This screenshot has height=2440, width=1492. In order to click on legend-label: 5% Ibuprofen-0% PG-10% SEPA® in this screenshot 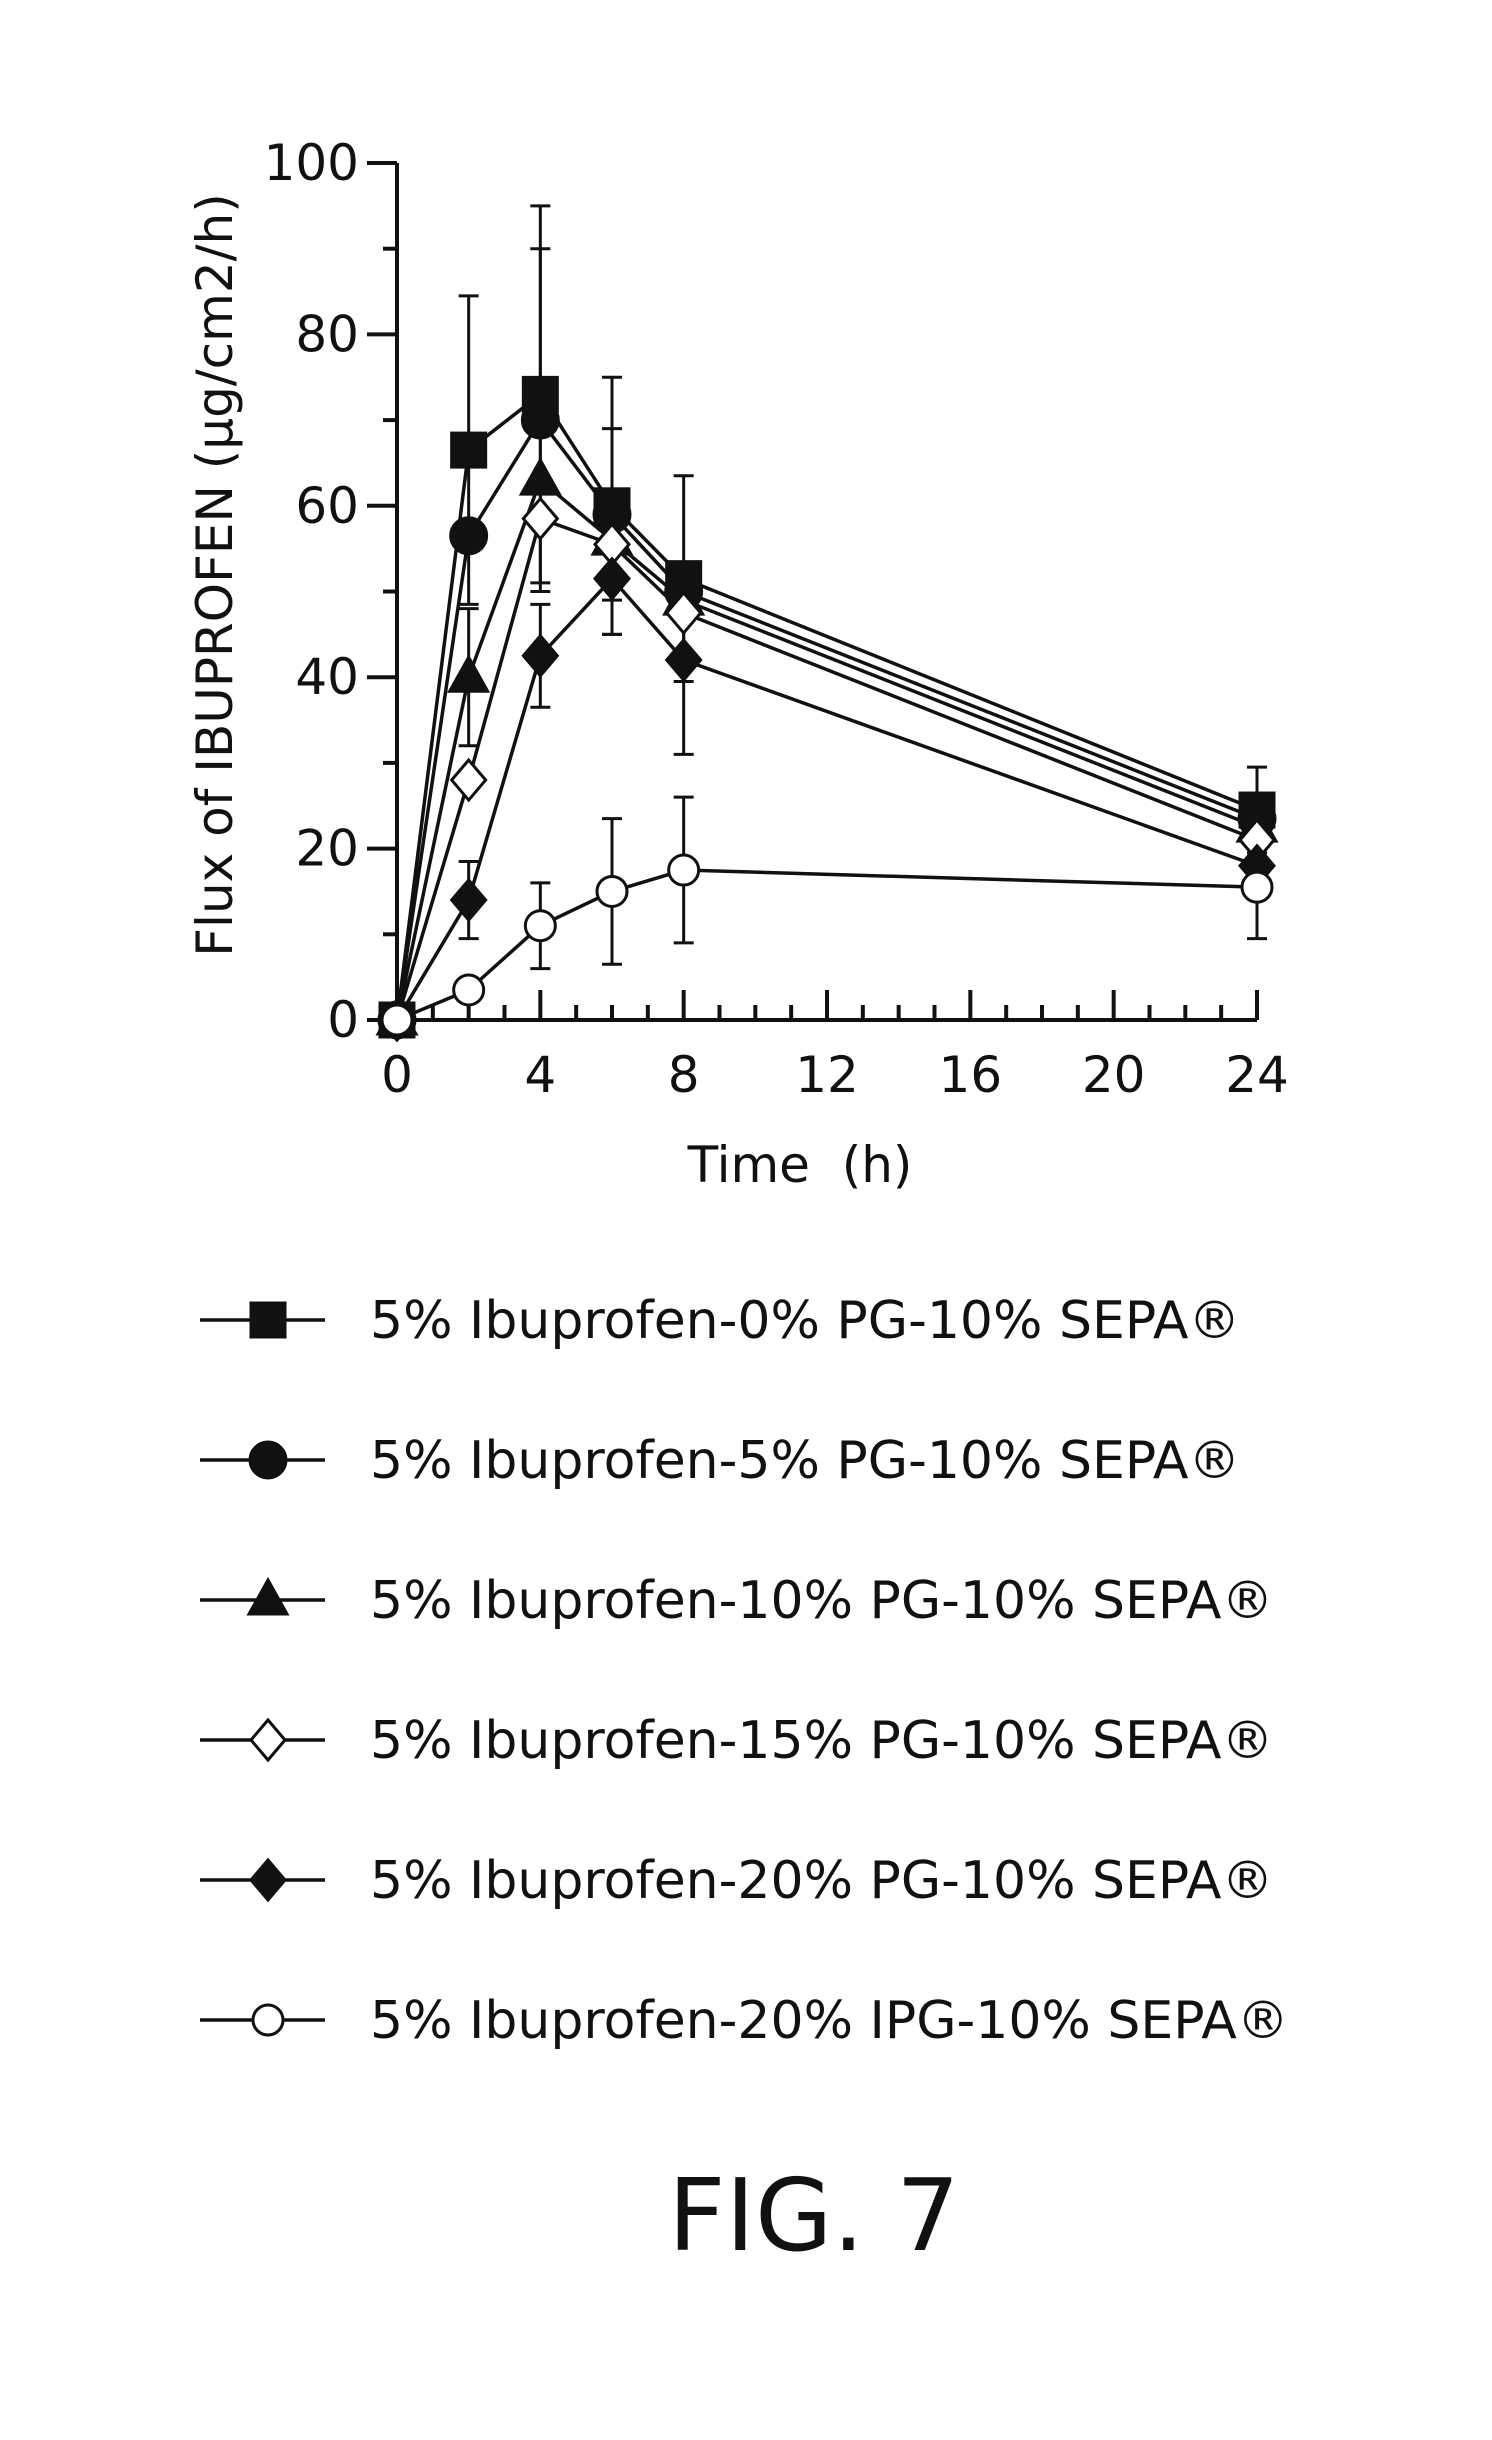, I will do `click(805, 1321)`.